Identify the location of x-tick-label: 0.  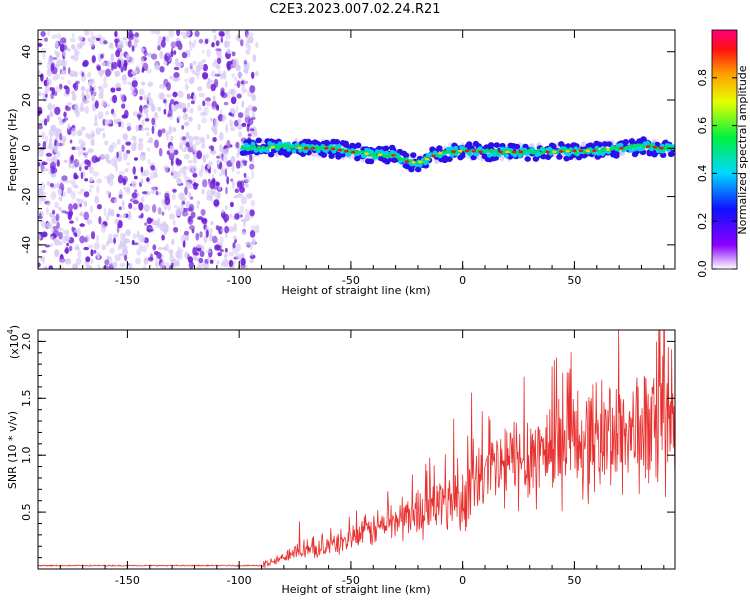
(462, 580).